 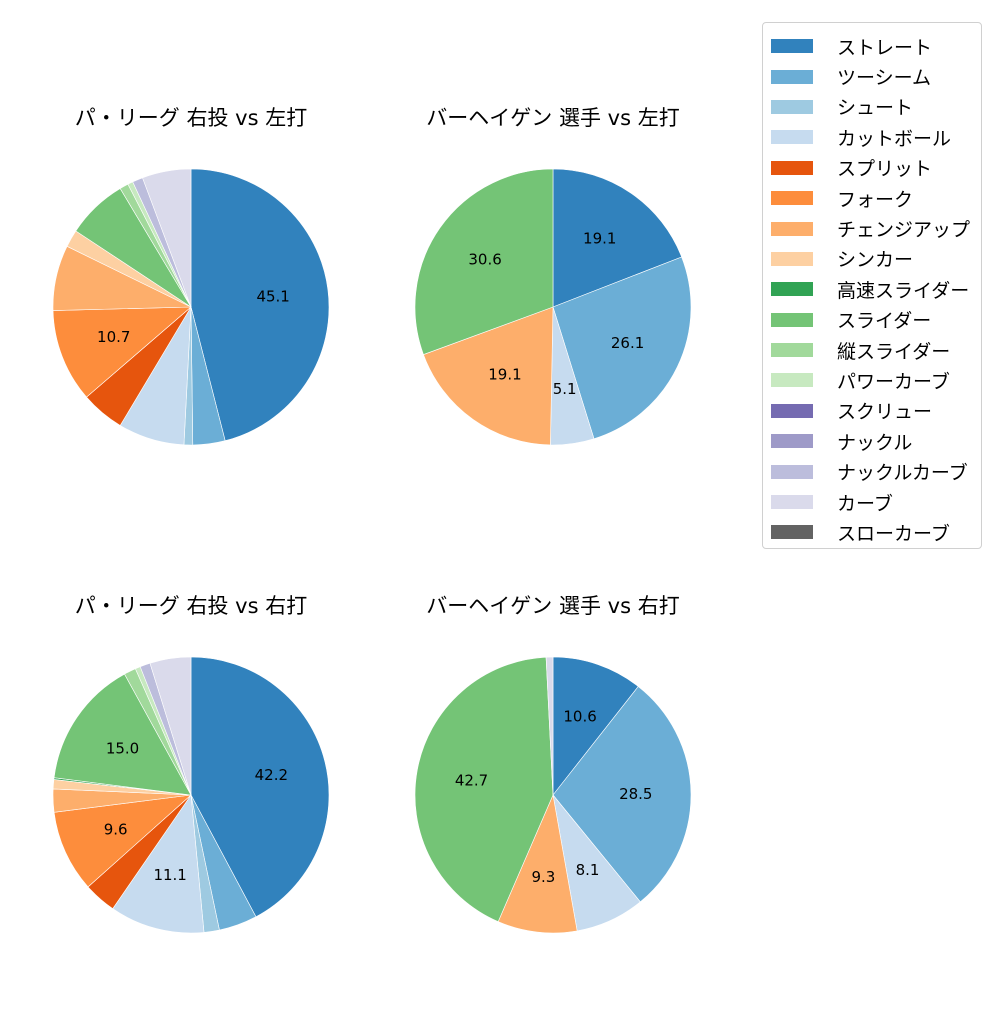 I want to click on legend-label: スプリット, so click(x=885, y=169).